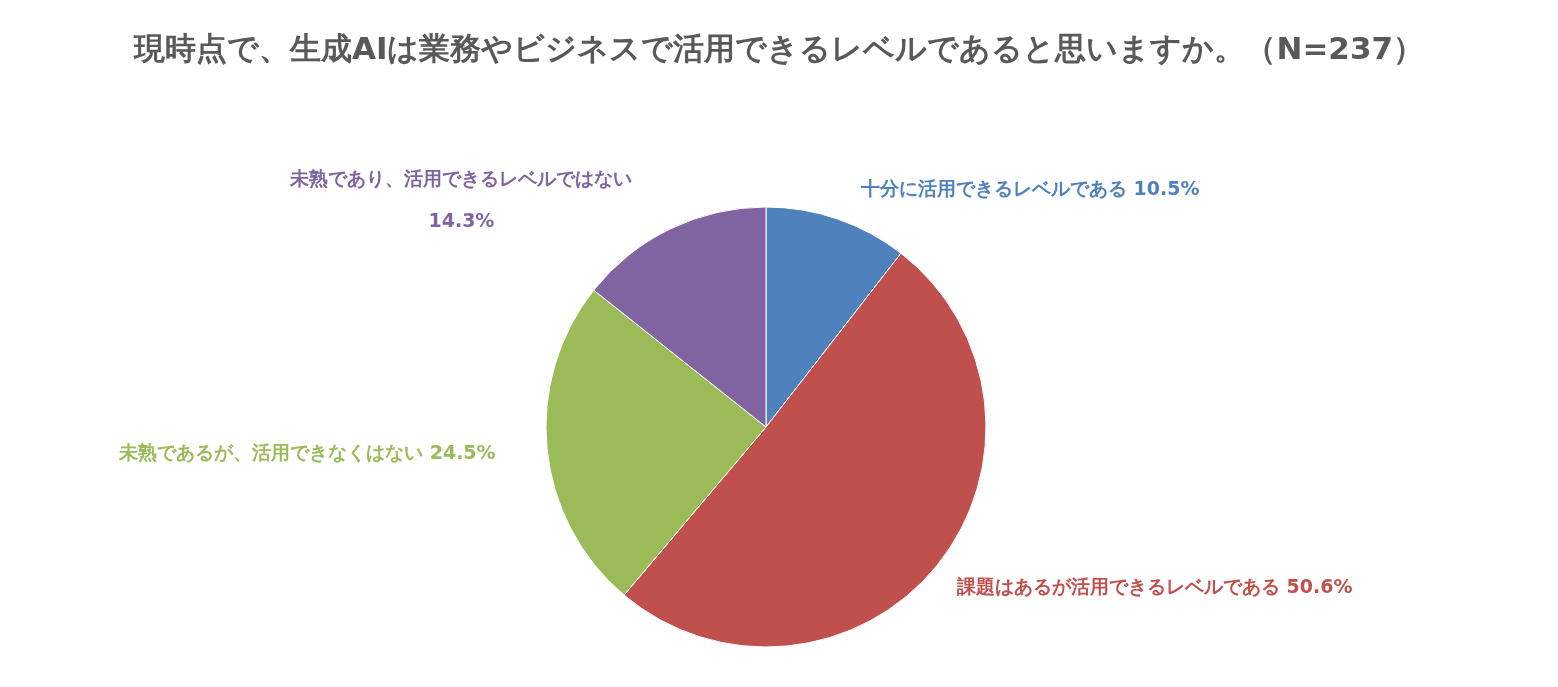  What do you see at coordinates (993, 187) in the screenshot?
I see `slice-label: 十分に活用できるレベルである` at bounding box center [993, 187].